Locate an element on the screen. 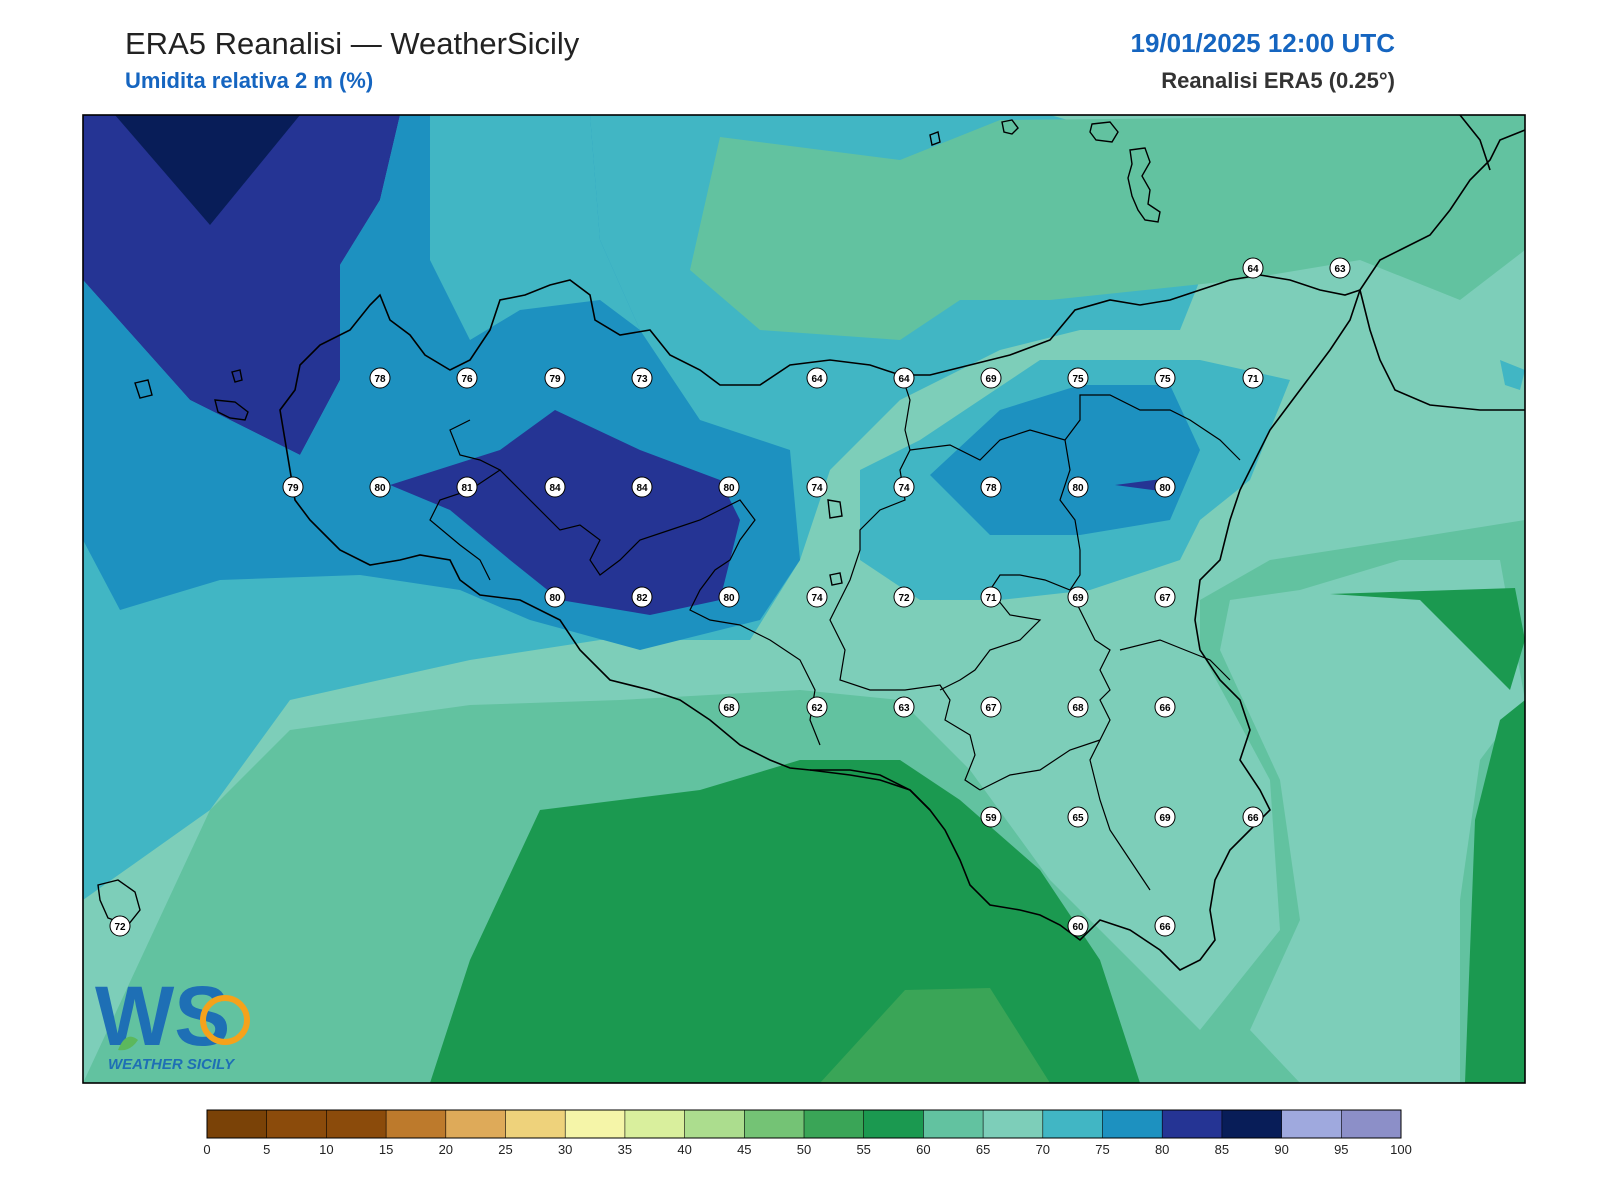 This screenshot has height=1200, width=1600. colorbar-tick-label: 45 is located at coordinates (744, 1149).